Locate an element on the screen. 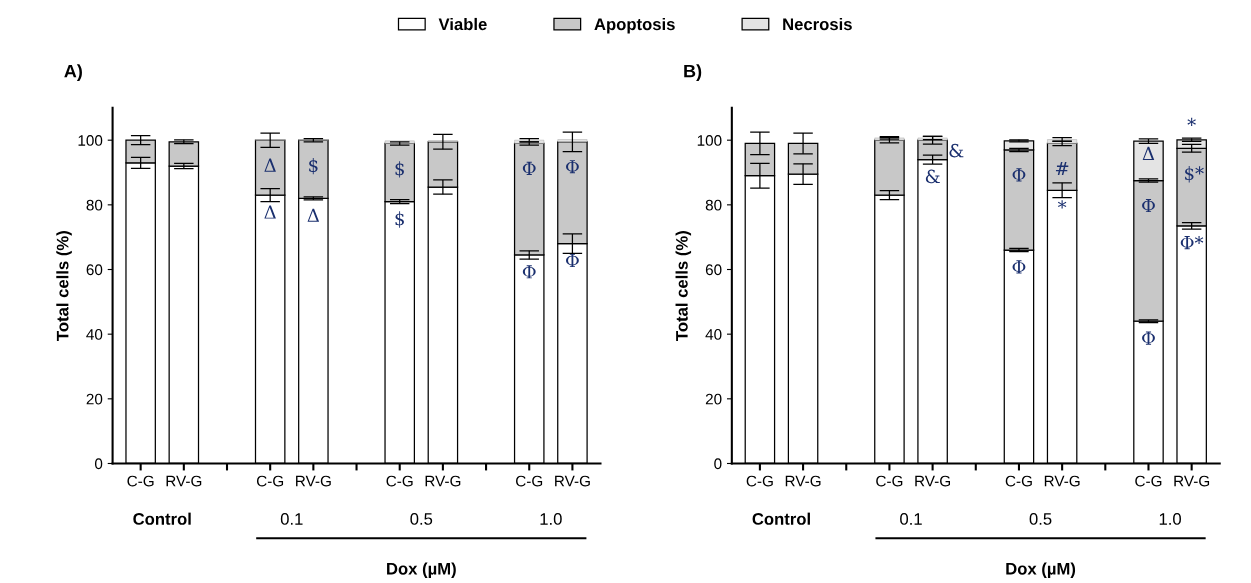 This screenshot has height=583, width=1251. data-label: $* is located at coordinates (1194, 174).